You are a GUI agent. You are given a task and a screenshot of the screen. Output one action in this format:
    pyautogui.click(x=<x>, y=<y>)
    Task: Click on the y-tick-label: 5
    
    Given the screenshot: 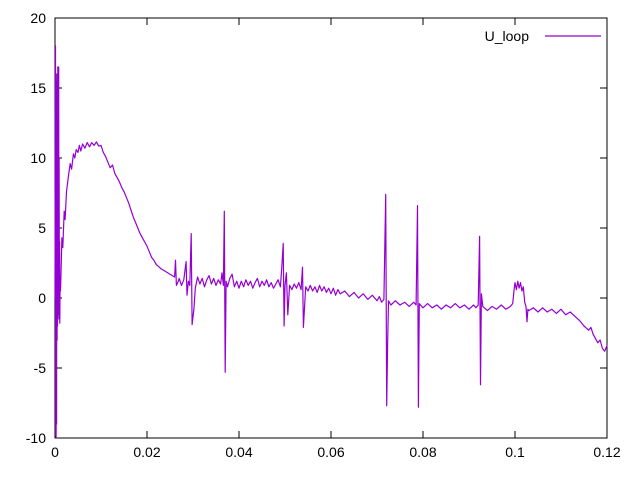 What is the action you would take?
    pyautogui.click(x=42, y=228)
    